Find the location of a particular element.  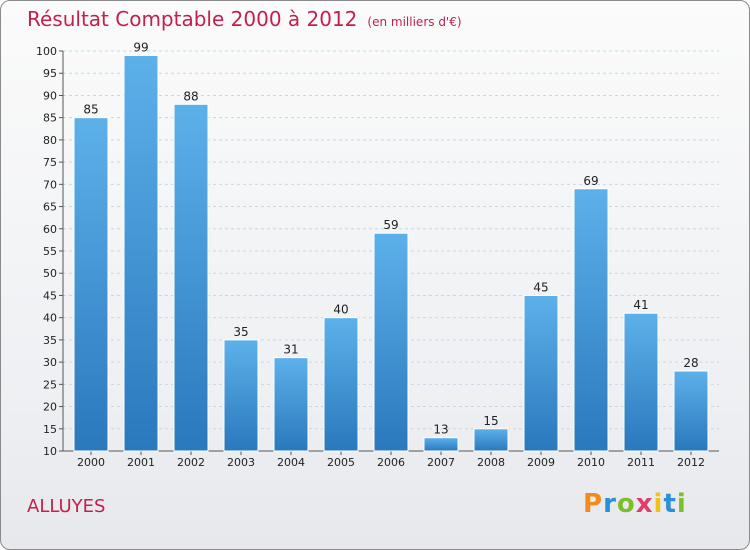

y-tick-label: 75 is located at coordinates (50, 162).